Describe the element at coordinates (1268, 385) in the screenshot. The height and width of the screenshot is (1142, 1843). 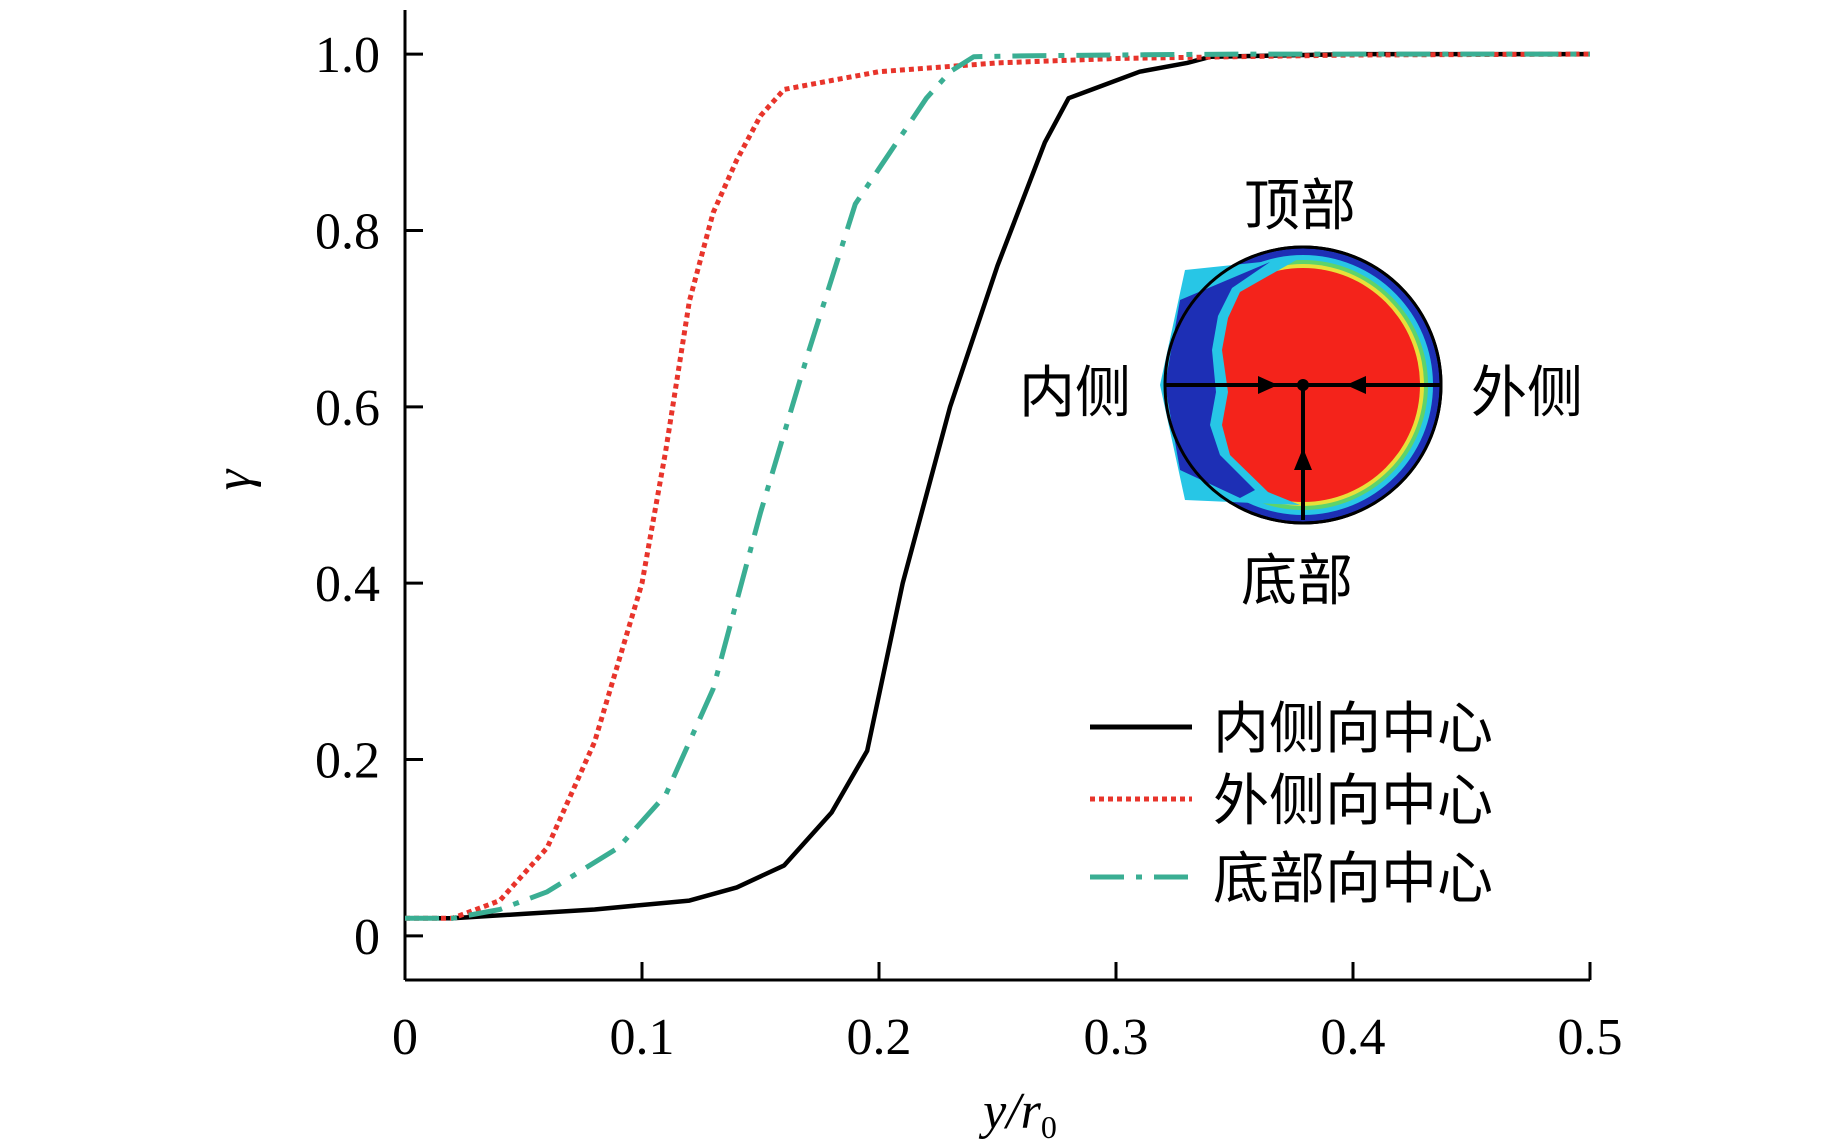
I see `inset-left-arrowhead` at that location.